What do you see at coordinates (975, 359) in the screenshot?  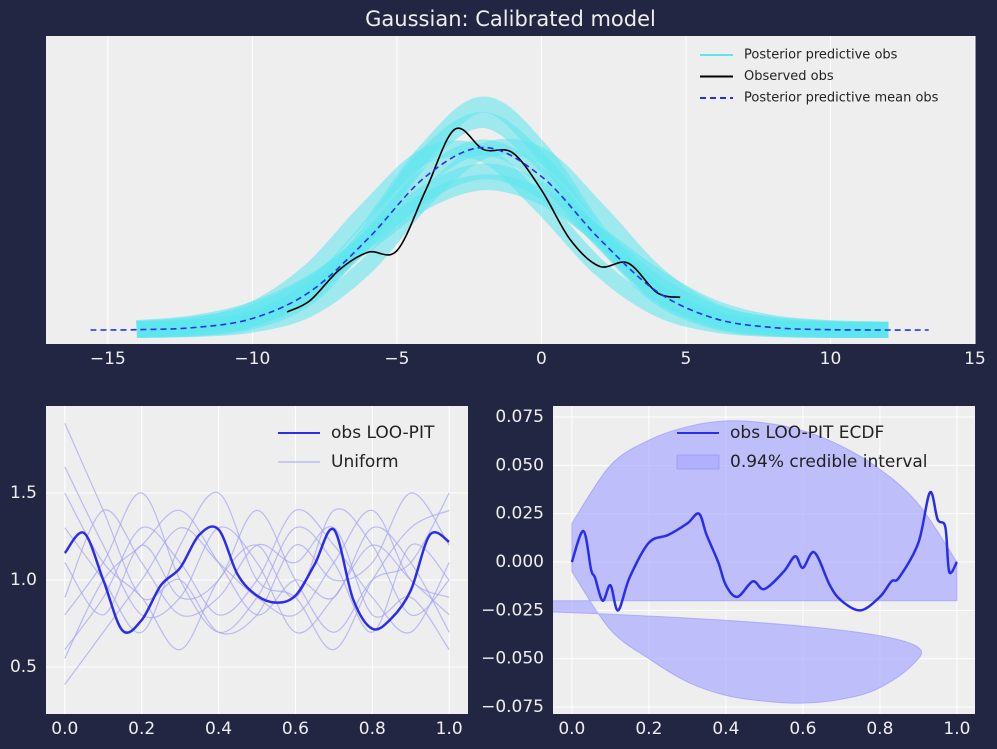 I see `x-tick-label: 15` at bounding box center [975, 359].